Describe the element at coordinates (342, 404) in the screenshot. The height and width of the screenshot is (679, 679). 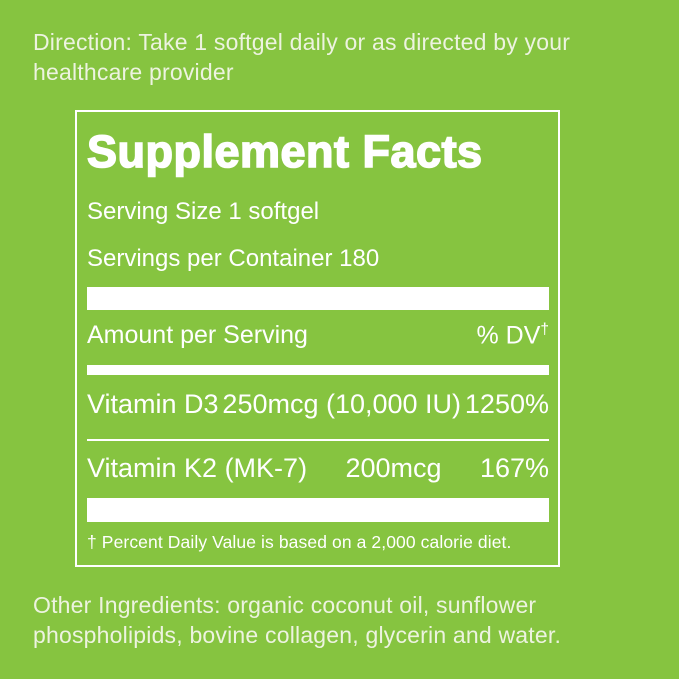
I see `nutrient-amount: 250mcg (10,000 IU)` at that location.